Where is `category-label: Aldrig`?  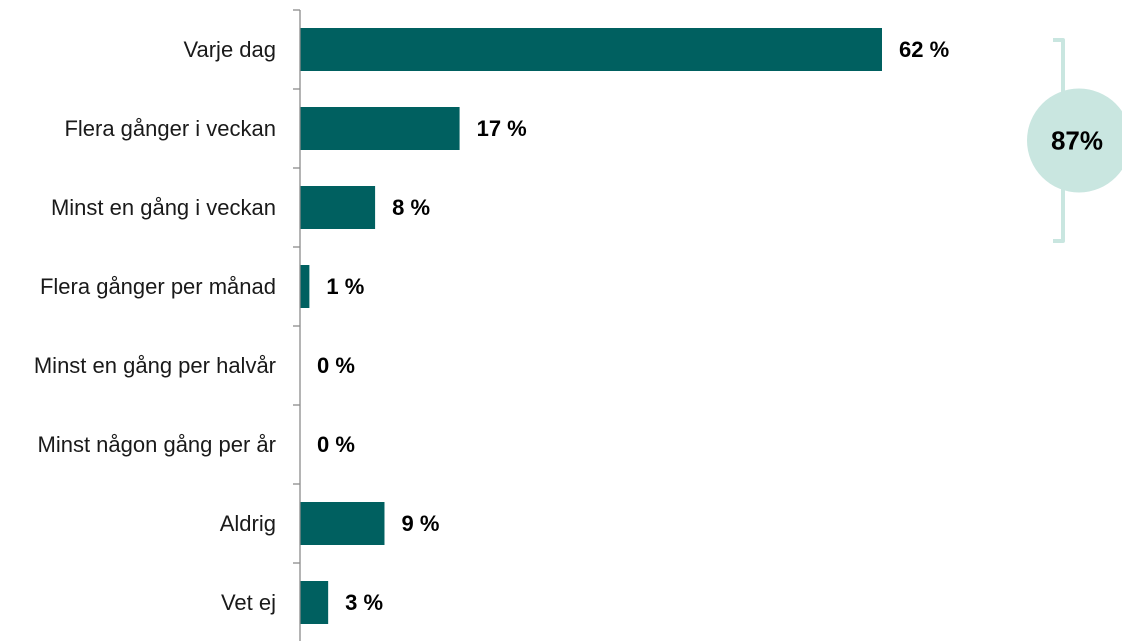
category-label: Aldrig is located at coordinates (248, 523).